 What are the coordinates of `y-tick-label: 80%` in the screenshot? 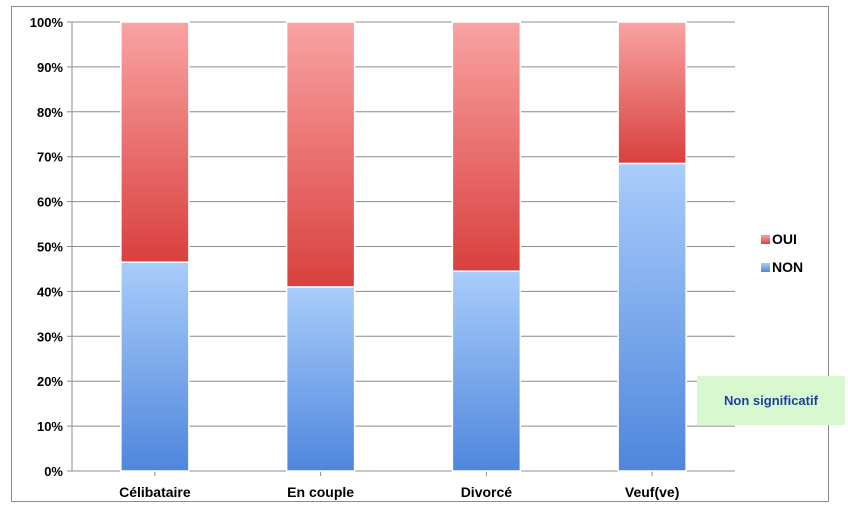 It's located at (50, 112).